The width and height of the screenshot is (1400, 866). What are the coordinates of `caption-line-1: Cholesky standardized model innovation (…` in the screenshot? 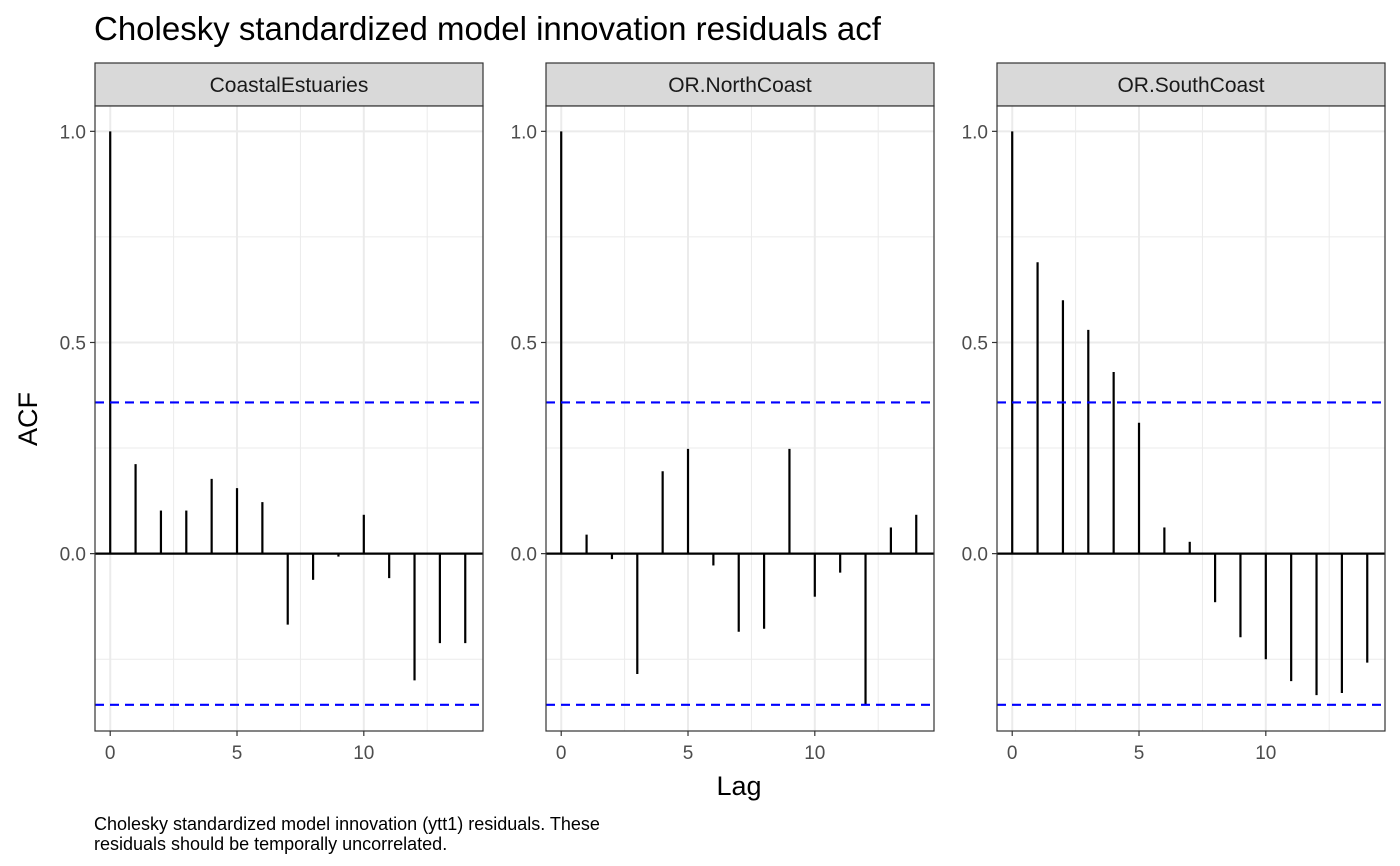 It's located at (347, 824).